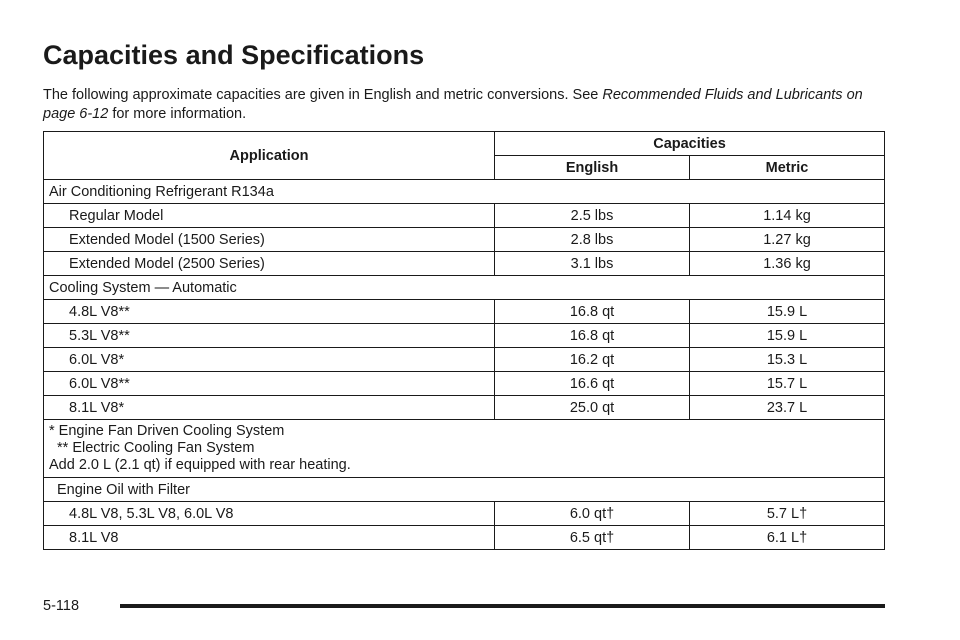  Describe the element at coordinates (787, 239) in the screenshot. I see `metric-value: 1.27 kg` at that location.